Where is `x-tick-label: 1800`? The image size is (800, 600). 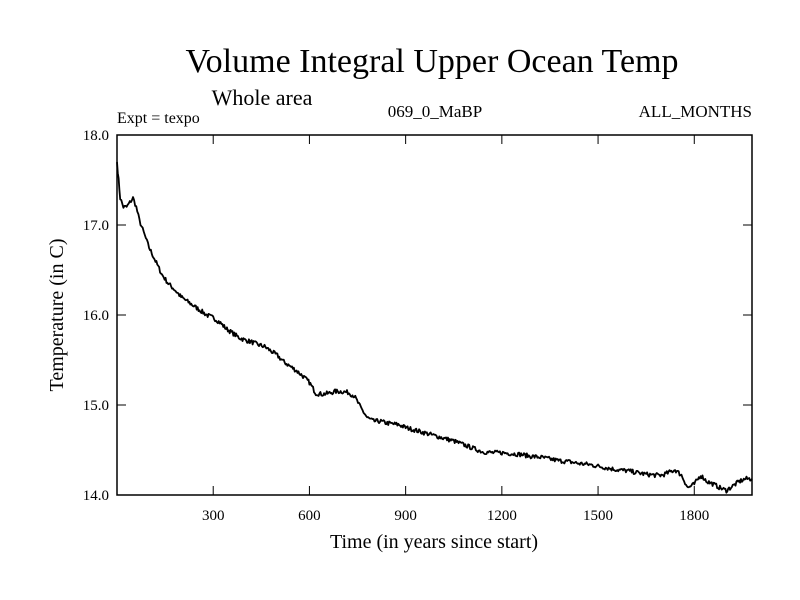 x-tick-label: 1800 is located at coordinates (694, 516).